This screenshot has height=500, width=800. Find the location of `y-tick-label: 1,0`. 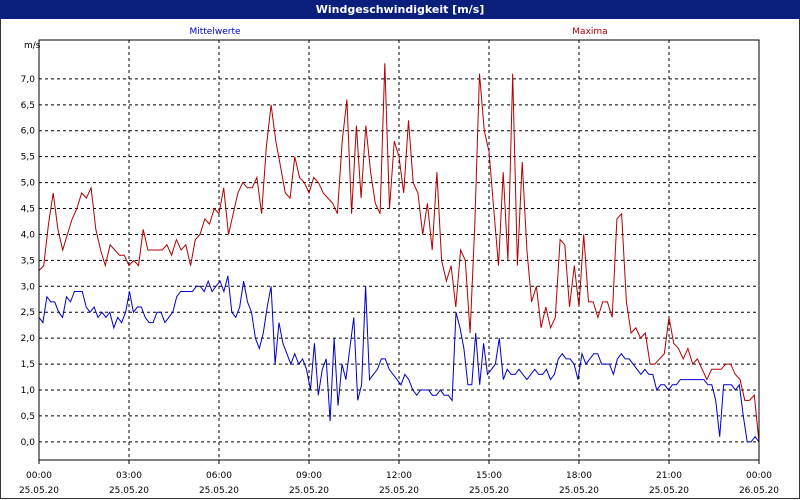

y-tick-label: 1,0 is located at coordinates (28, 391).